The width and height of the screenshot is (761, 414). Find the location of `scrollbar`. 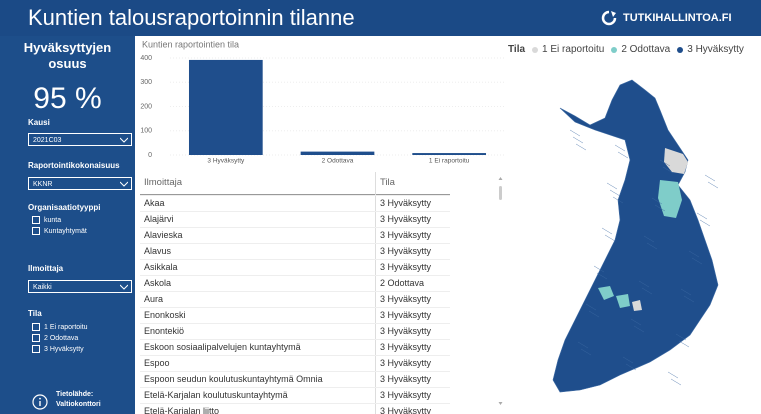

scrollbar is located at coordinates (500, 291).